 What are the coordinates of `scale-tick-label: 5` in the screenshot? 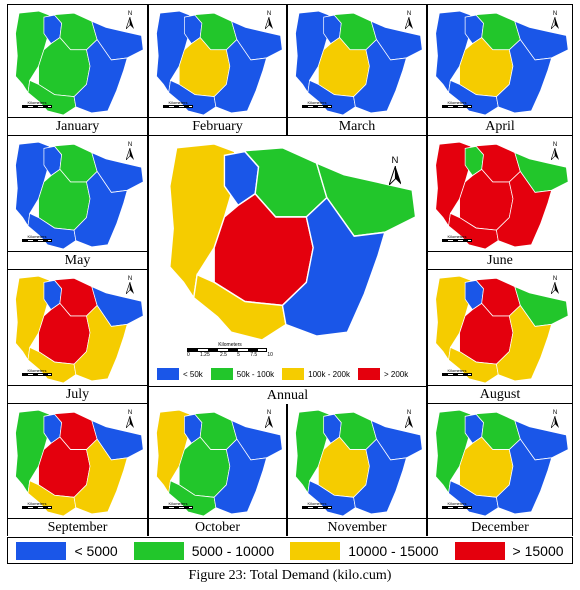 It's located at (238, 355).